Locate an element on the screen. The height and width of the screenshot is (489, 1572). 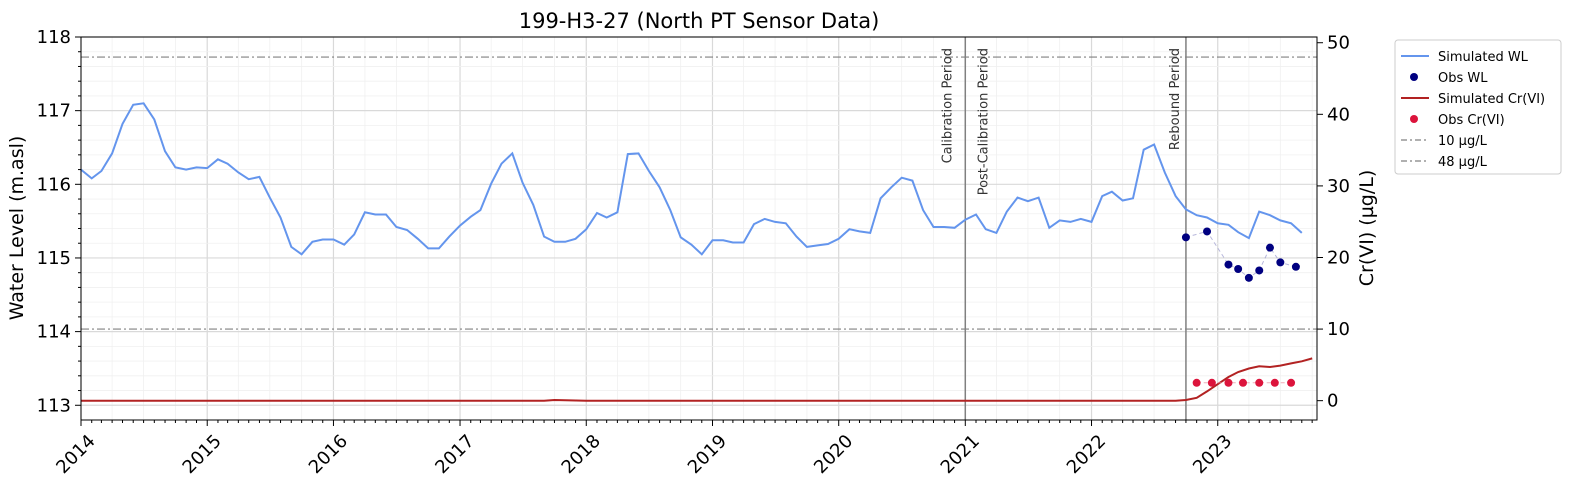
x-tick-label: 2020 is located at coordinates (833, 454).